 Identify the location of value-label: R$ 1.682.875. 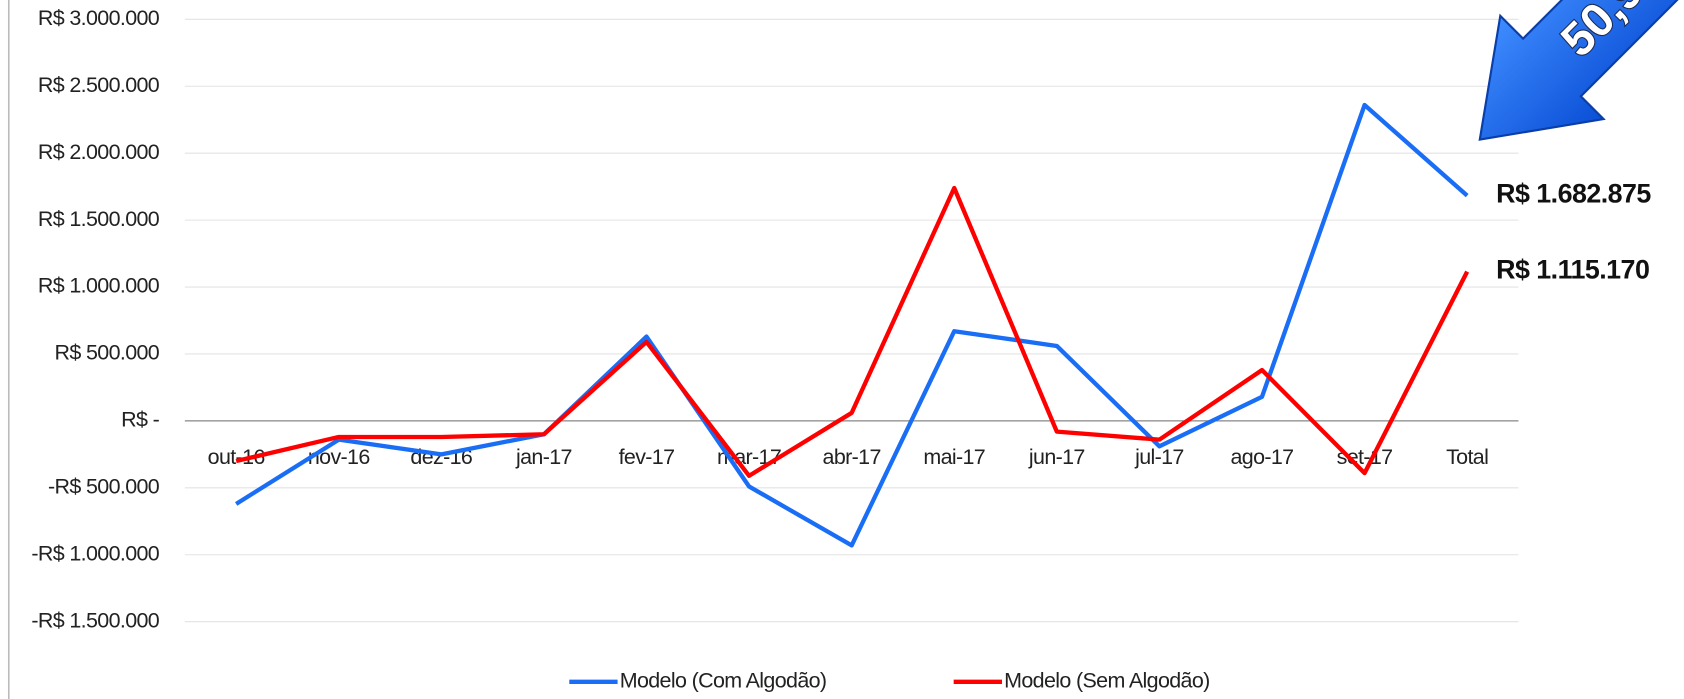
(1573, 194).